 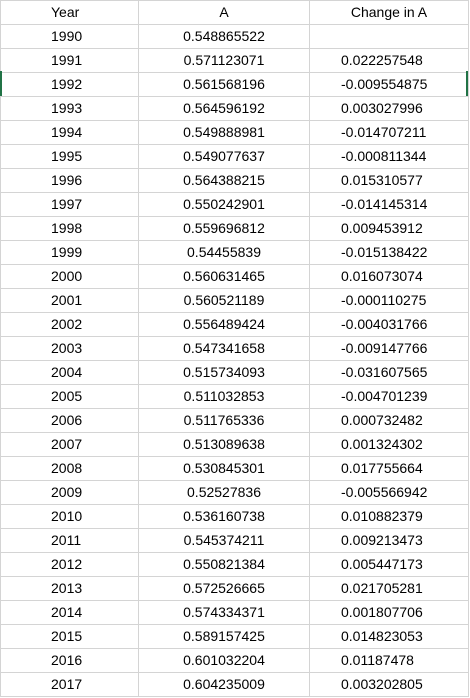 What do you see at coordinates (69, 276) in the screenshot?
I see `cell-year: 2000` at bounding box center [69, 276].